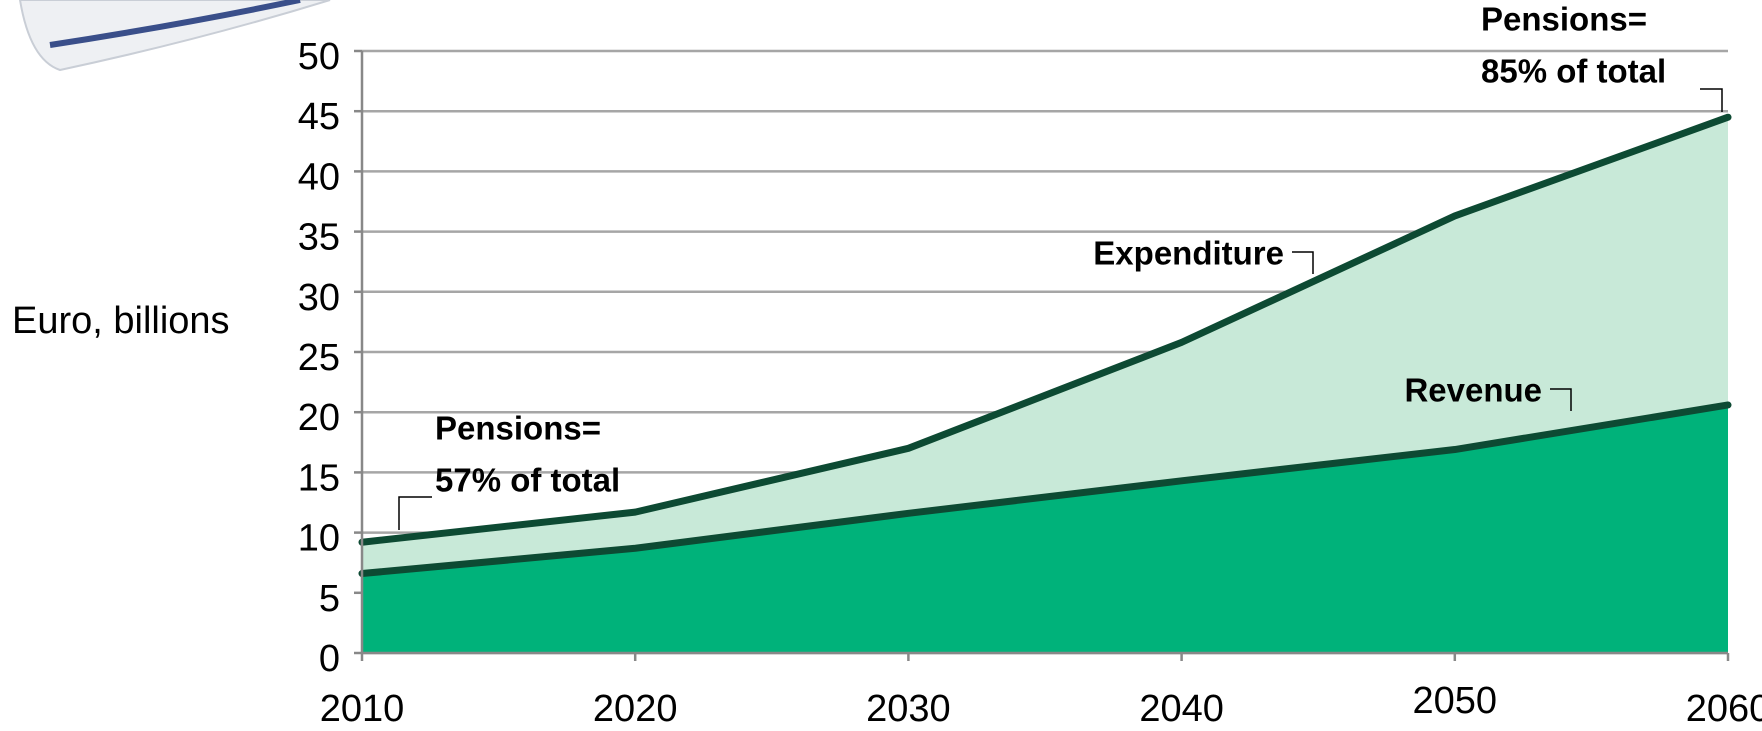 The height and width of the screenshot is (731, 1762). Describe the element at coordinates (319, 177) in the screenshot. I see `y-tick-label: 40` at that location.